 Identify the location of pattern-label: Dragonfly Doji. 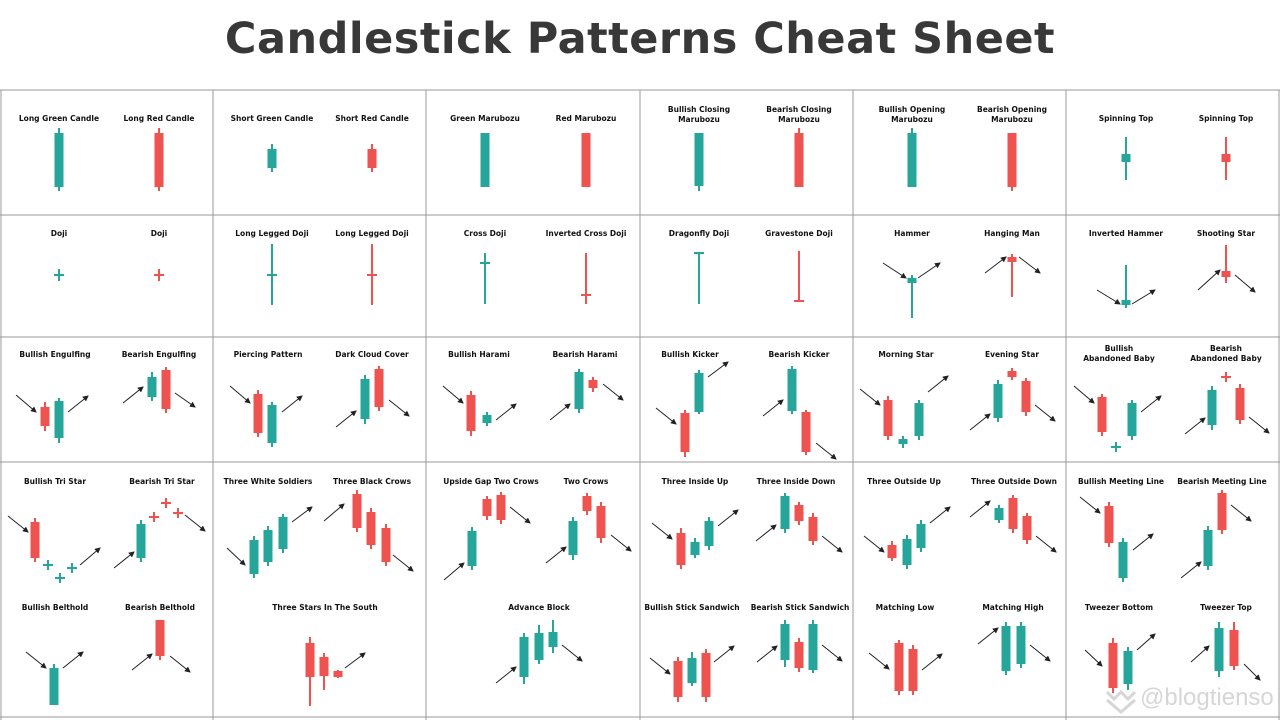
(699, 233).